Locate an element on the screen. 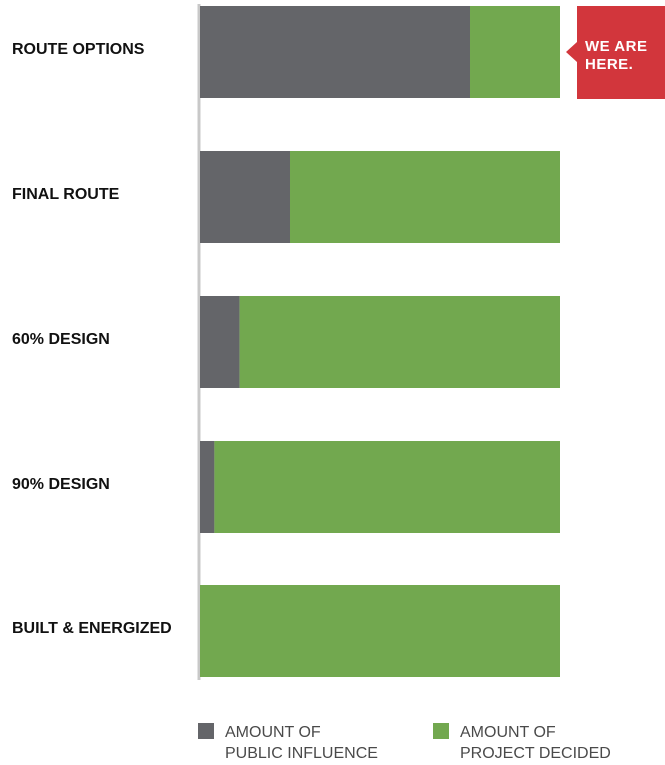 This screenshot has height=765, width=665. legend-item-project-decided: AMOUNT OF PROJECT DECIDED is located at coordinates (522, 742).